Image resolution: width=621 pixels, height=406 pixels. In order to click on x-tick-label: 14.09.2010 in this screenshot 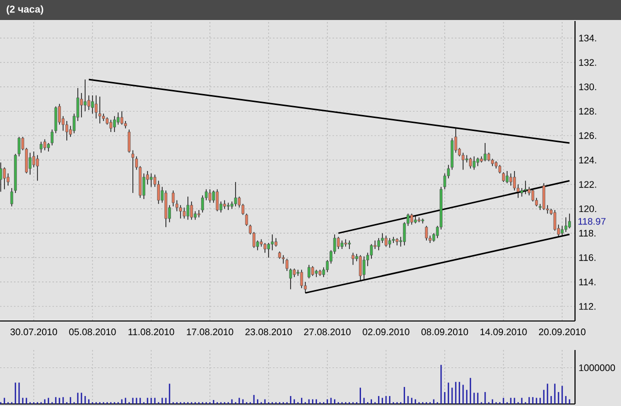, I will do `click(503, 332)`.